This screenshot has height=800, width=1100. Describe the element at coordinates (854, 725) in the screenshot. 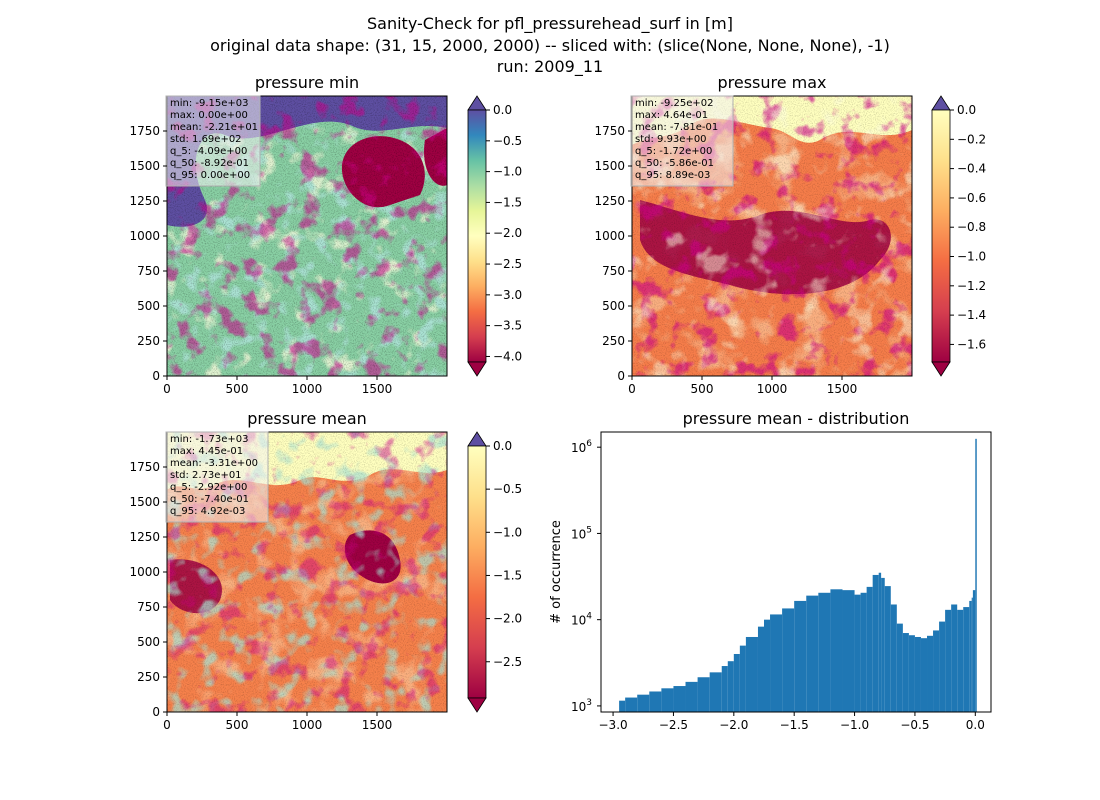

I see `x-tick-label: −1.0` at that location.